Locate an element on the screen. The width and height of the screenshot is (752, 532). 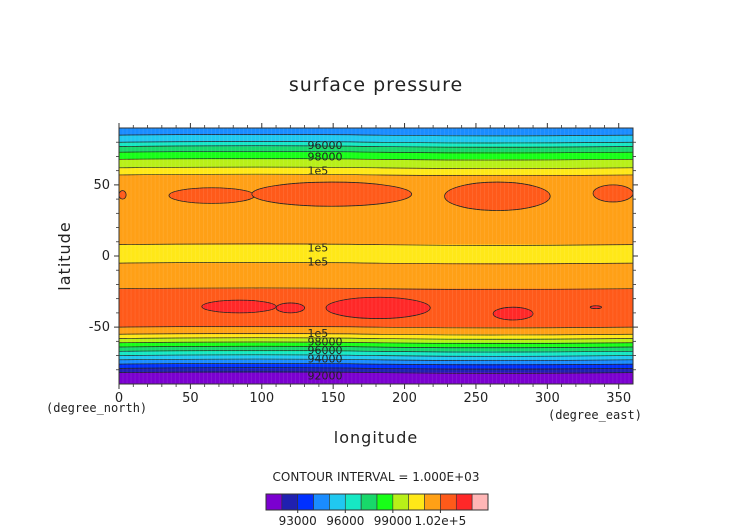
contour-label-7: 96000 is located at coordinates (324, 350).